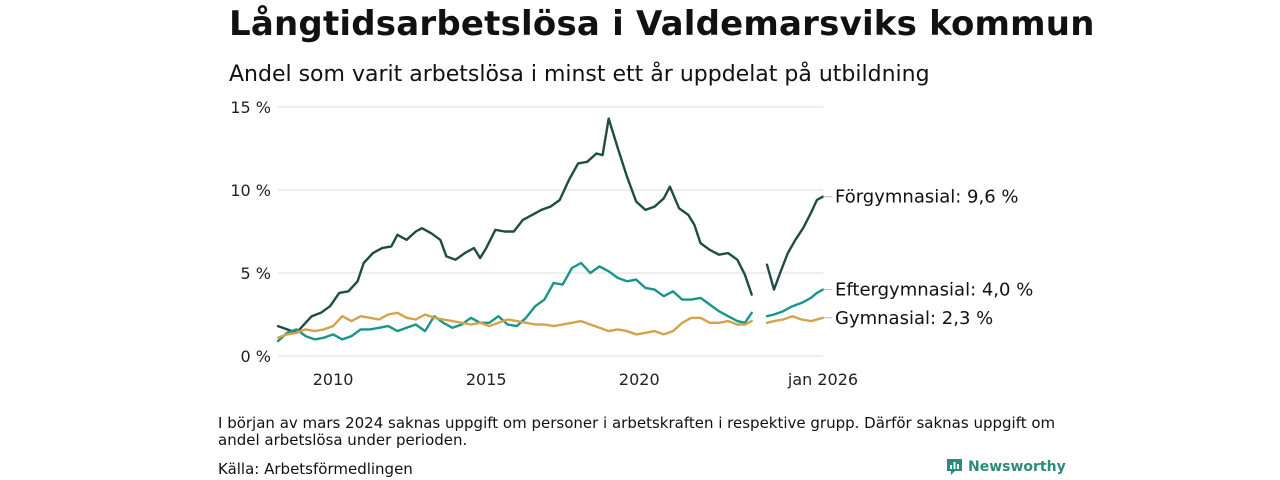  I want to click on x-axis-ticks: 2010 2015 2020 jan 2026, so click(585, 379).